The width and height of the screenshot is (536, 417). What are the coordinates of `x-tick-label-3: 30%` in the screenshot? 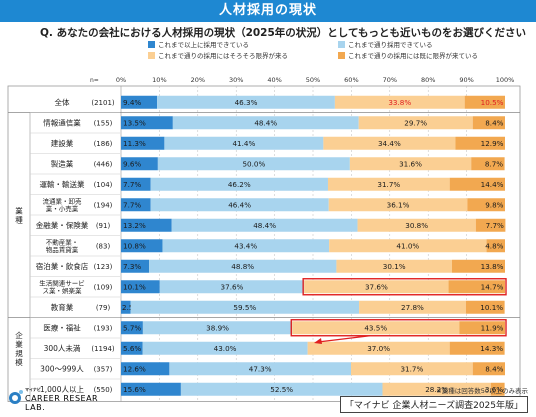 It's located at (236, 80).